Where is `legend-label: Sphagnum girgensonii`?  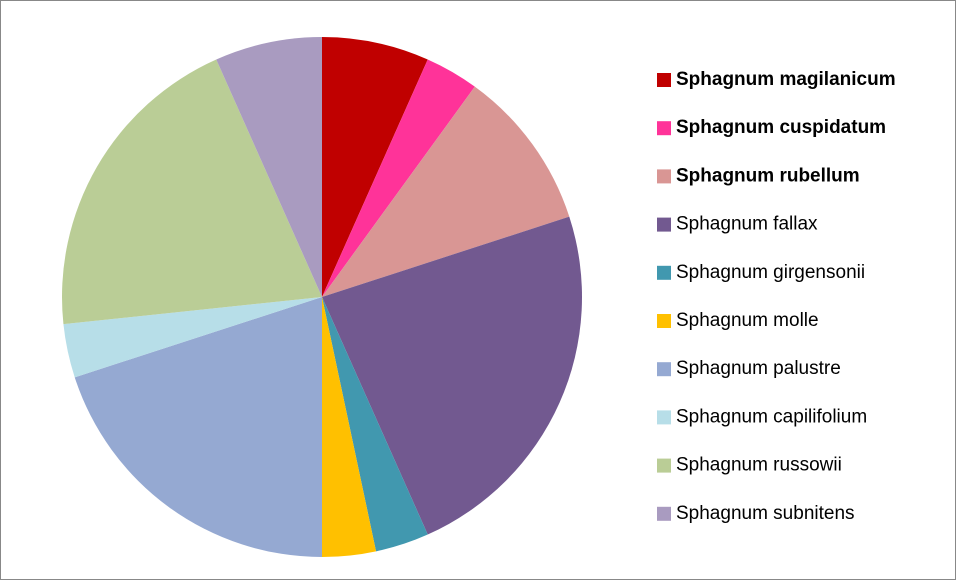
legend-label: Sphagnum girgensonii is located at coordinates (770, 272).